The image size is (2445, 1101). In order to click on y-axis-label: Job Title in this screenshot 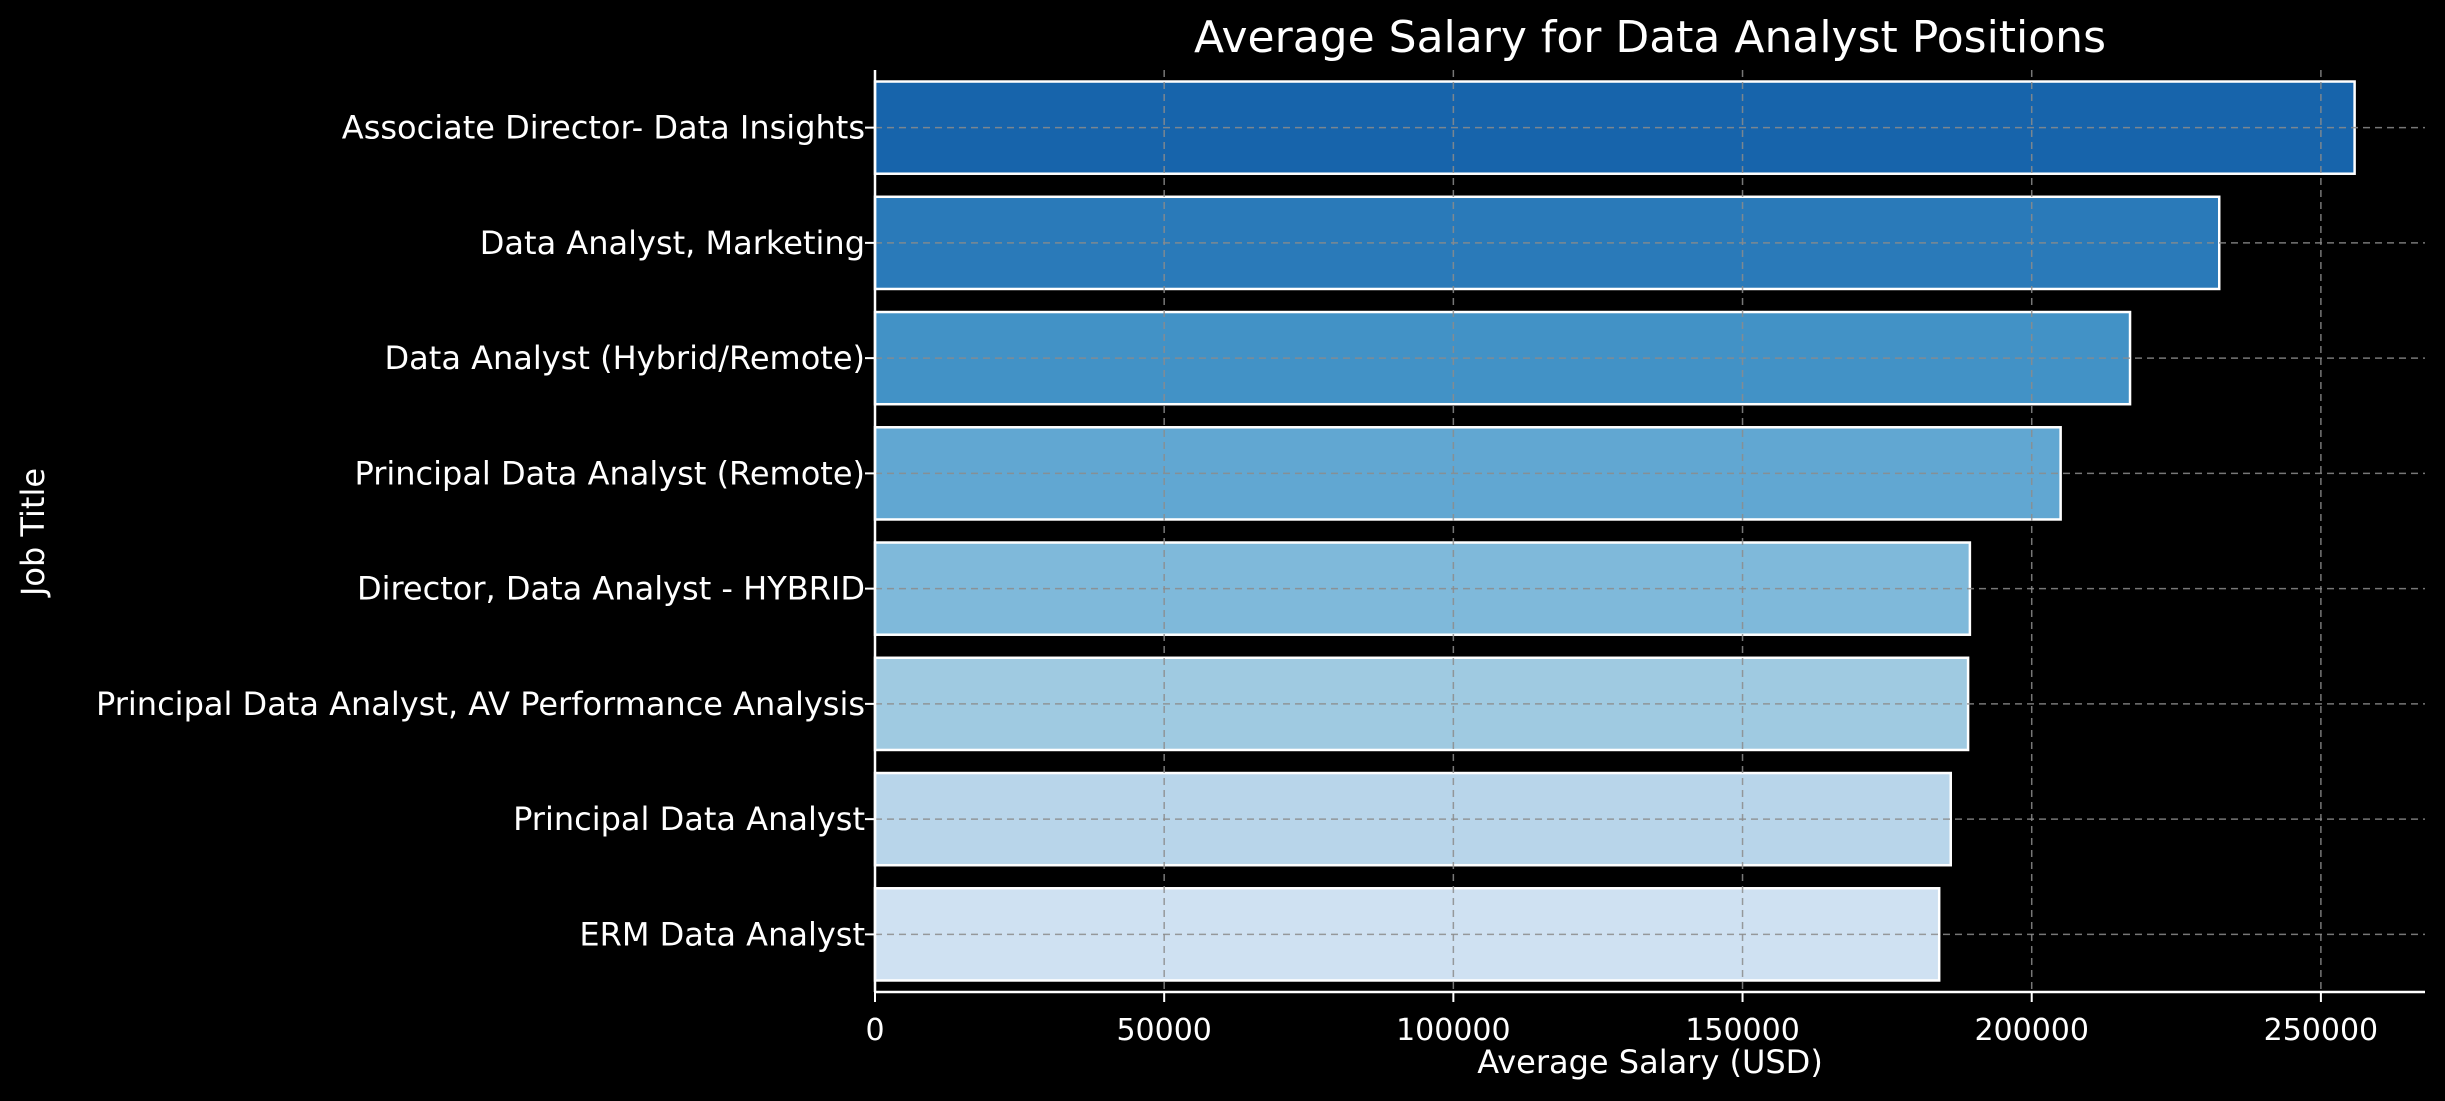, I will do `click(33, 533)`.